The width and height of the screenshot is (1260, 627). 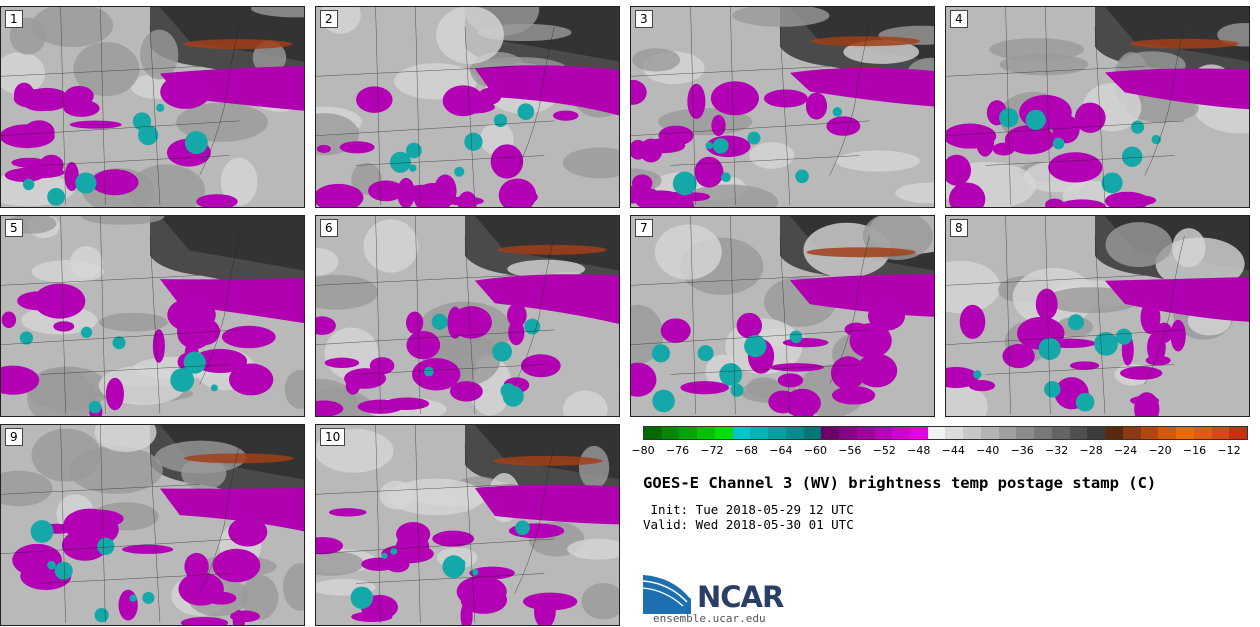 What do you see at coordinates (333, 437) in the screenshot?
I see `panel-number-label: 10` at bounding box center [333, 437].